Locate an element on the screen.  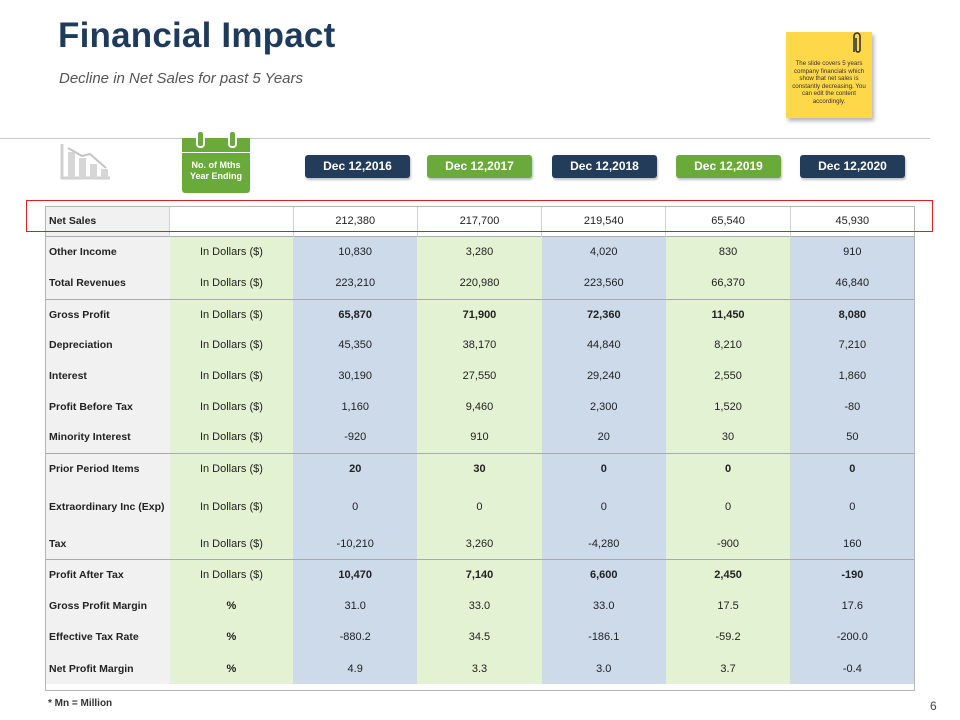
cell-value: 3,280 is located at coordinates (479, 251).